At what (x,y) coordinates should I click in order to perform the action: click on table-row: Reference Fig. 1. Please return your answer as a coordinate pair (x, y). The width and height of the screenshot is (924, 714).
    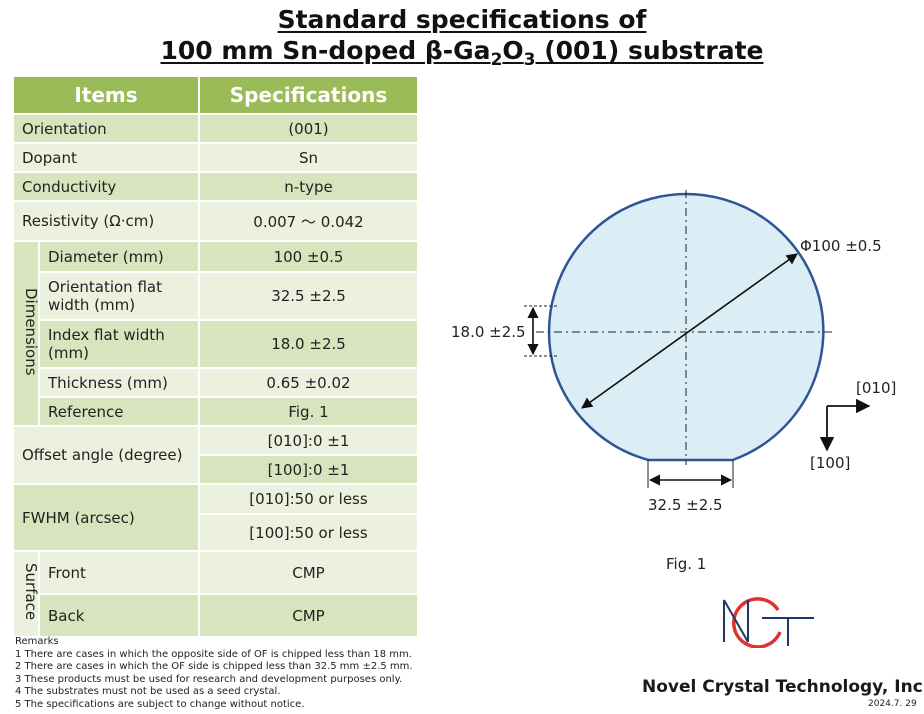
    Looking at the image, I should click on (216, 411).